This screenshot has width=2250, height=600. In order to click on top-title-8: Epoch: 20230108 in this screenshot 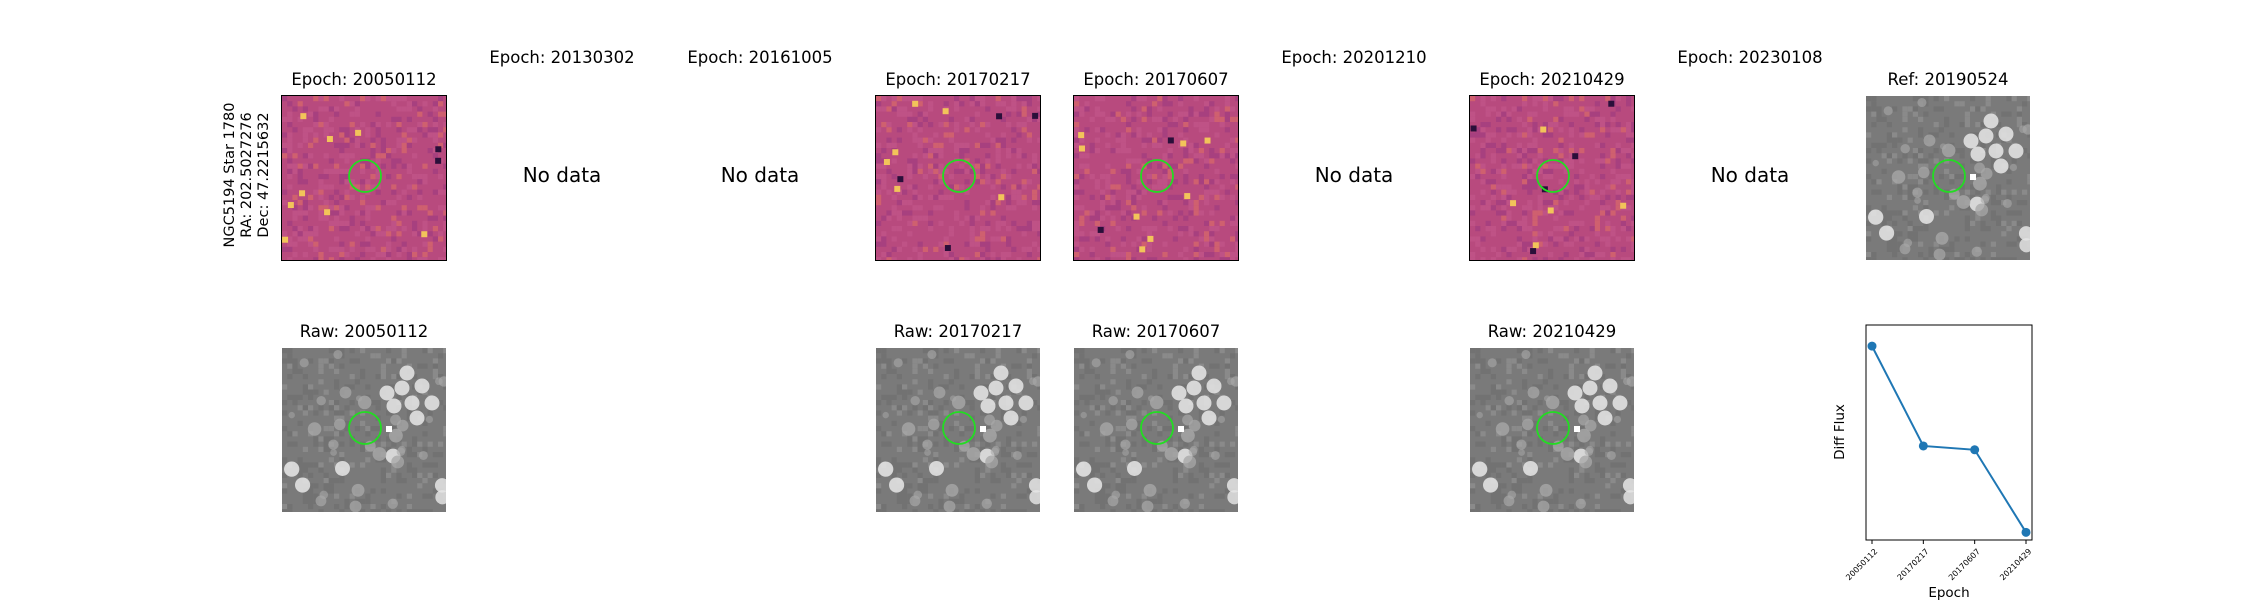, I will do `click(1750, 57)`.